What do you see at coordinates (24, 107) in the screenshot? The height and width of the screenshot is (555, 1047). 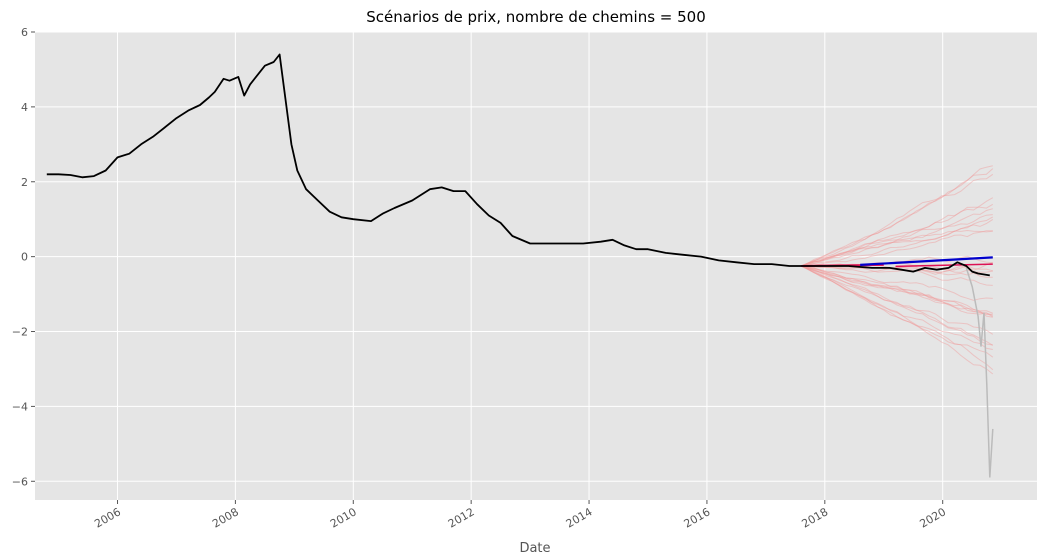 I see `y-tick-label: 4` at bounding box center [24, 107].